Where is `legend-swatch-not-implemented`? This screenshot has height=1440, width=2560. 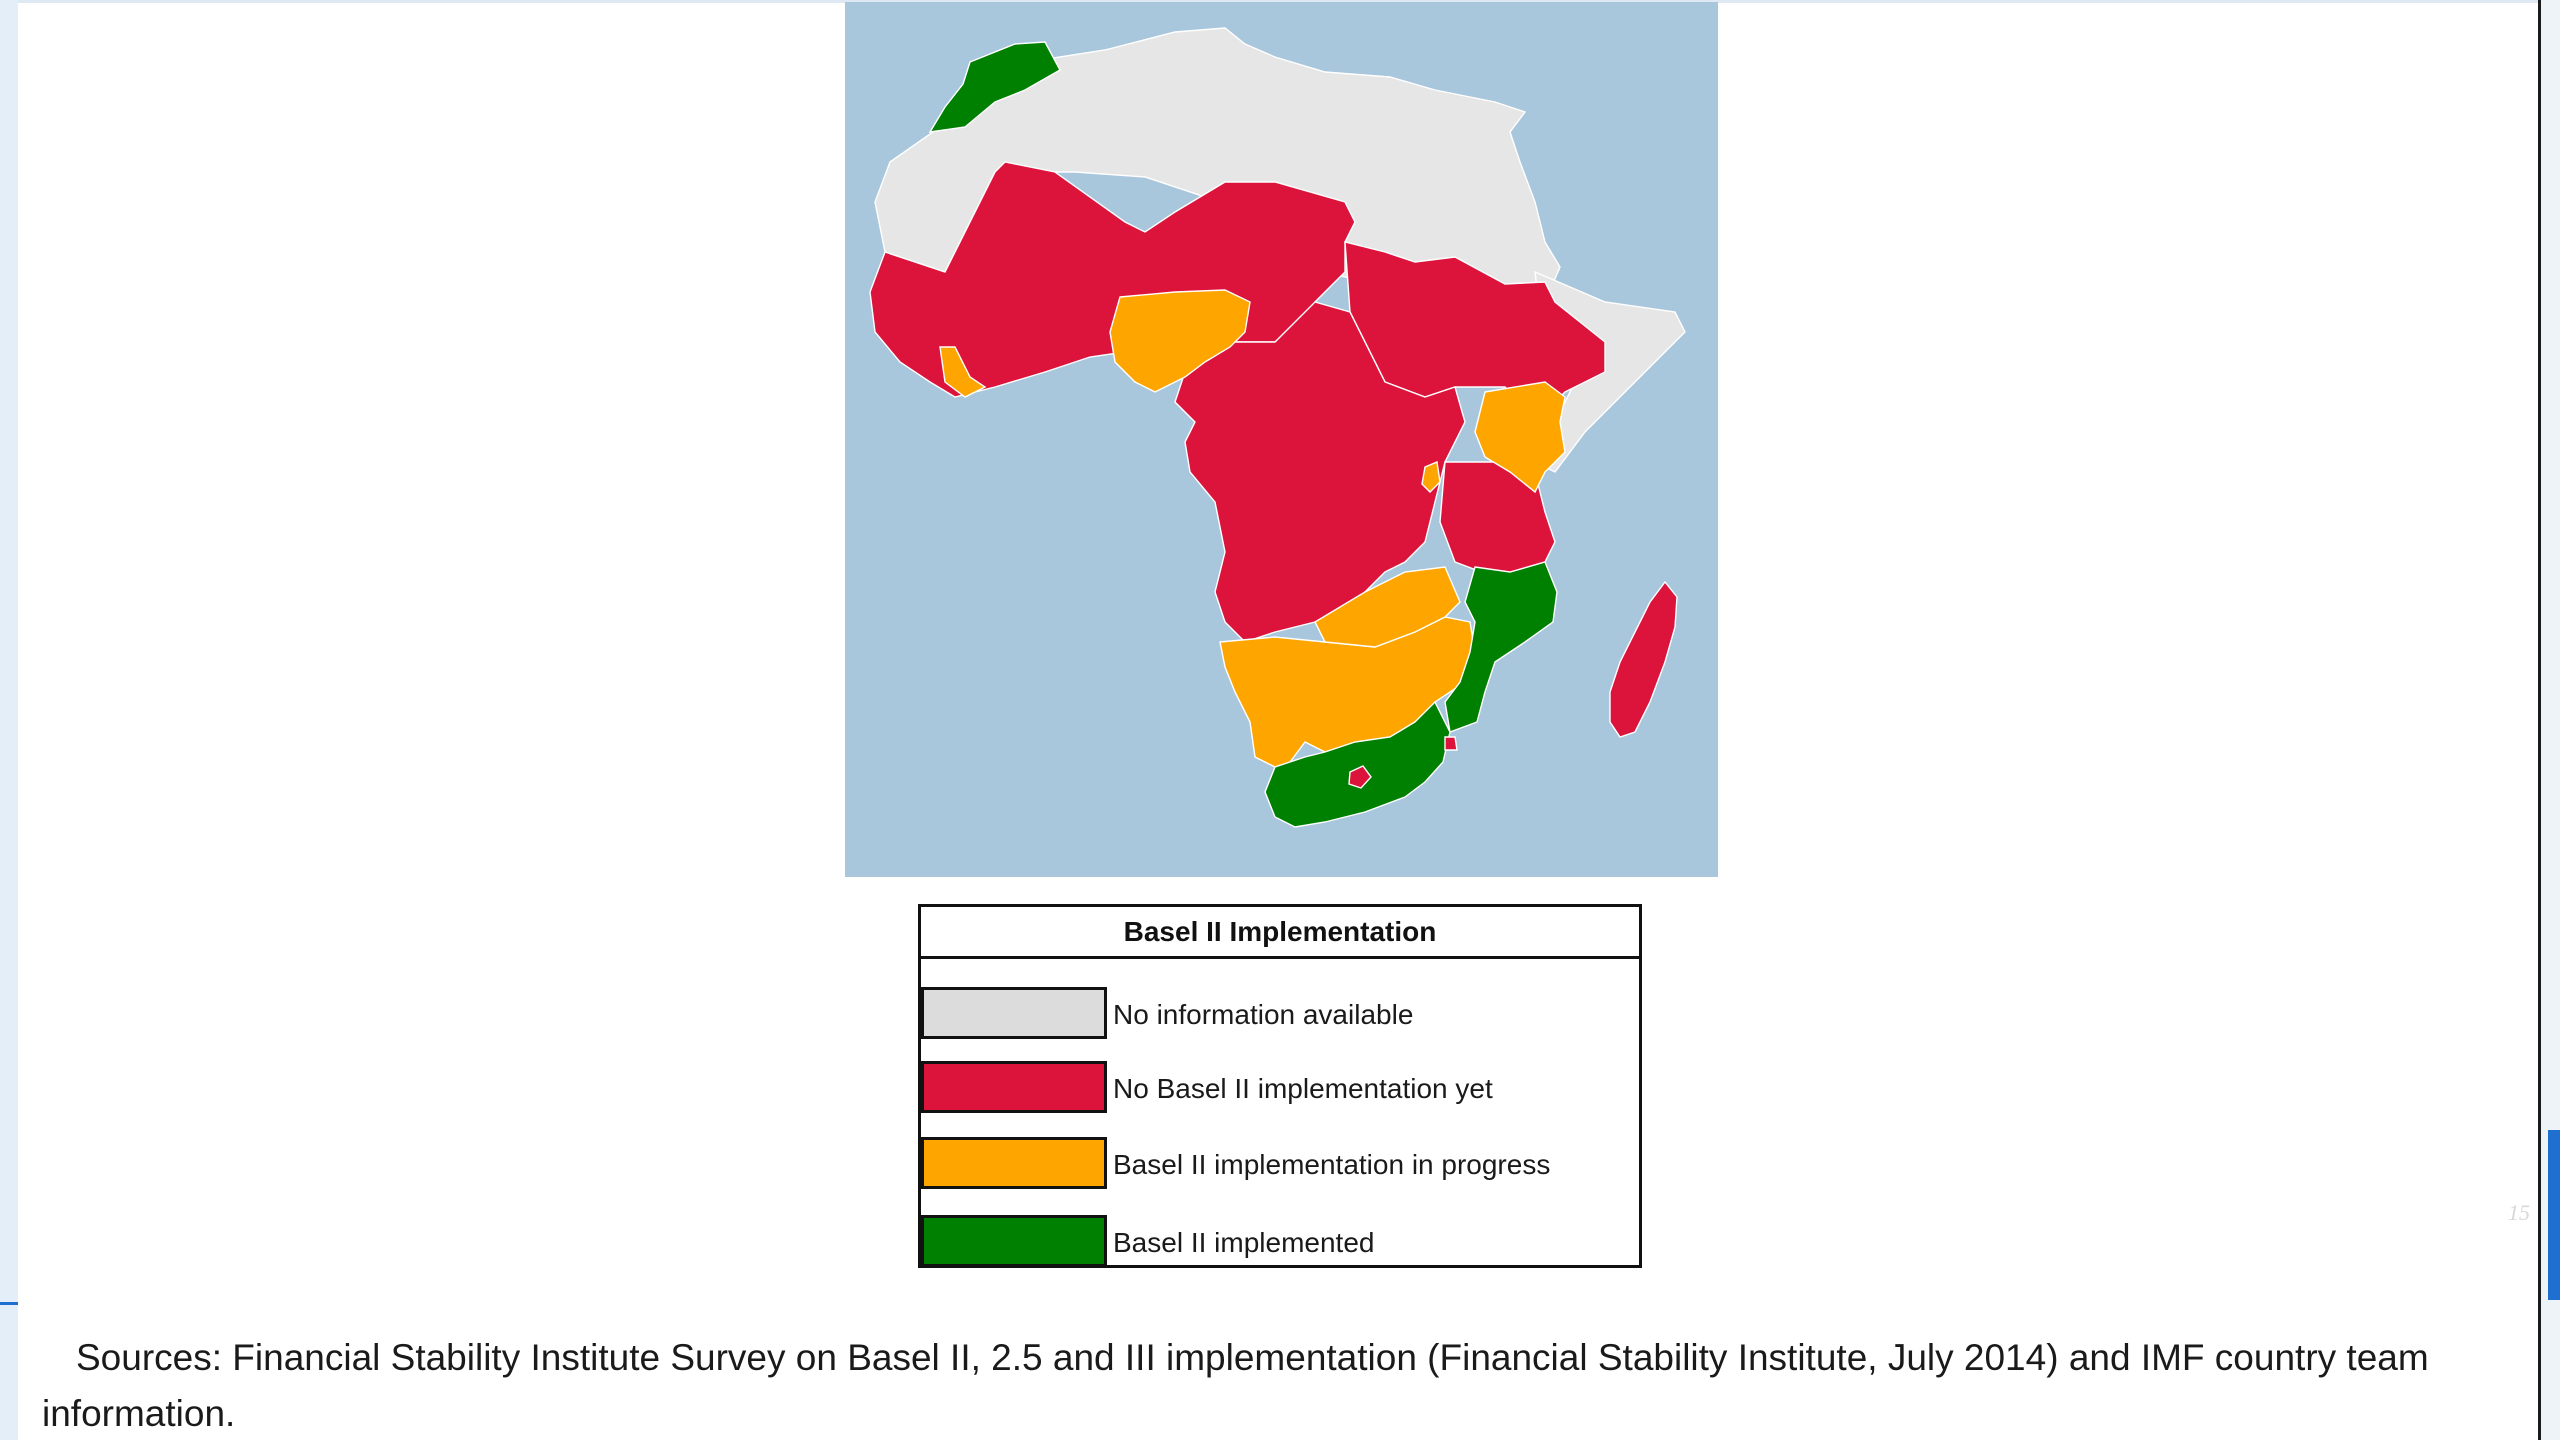
legend-swatch-not-implemented is located at coordinates (1014, 1087).